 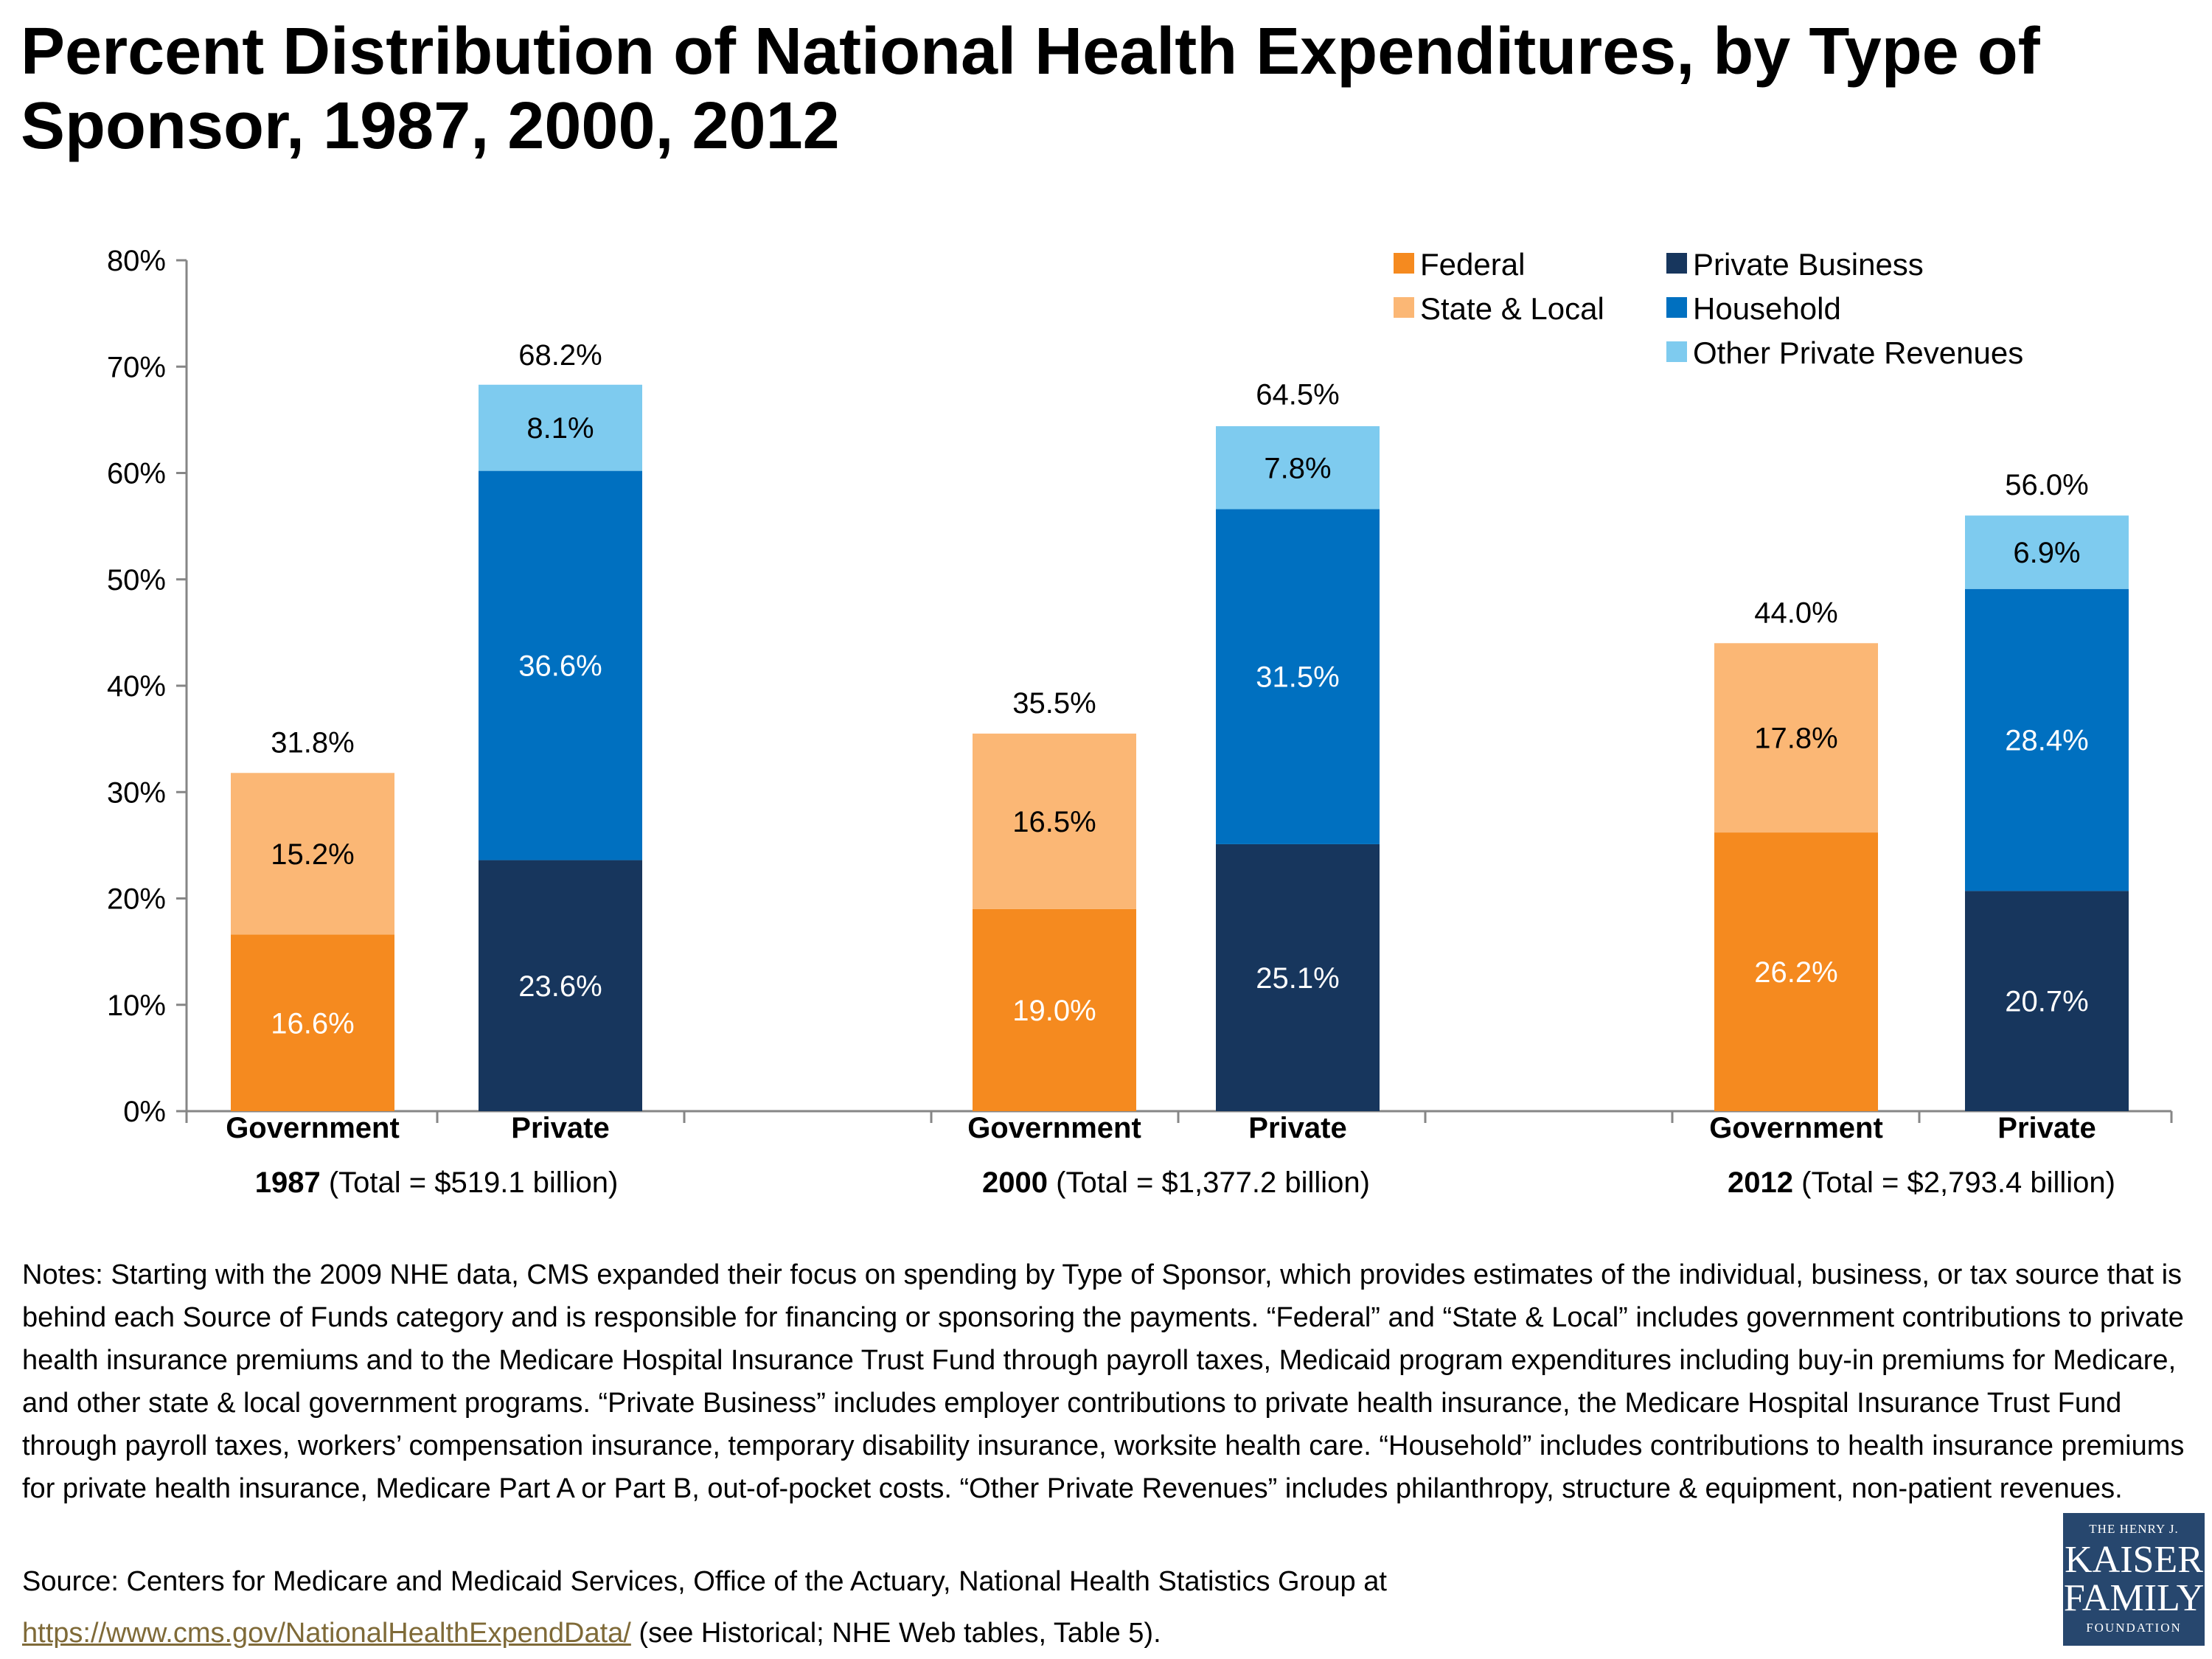 I want to click on bar-total-label: 56.0%, so click(x=2046, y=485).